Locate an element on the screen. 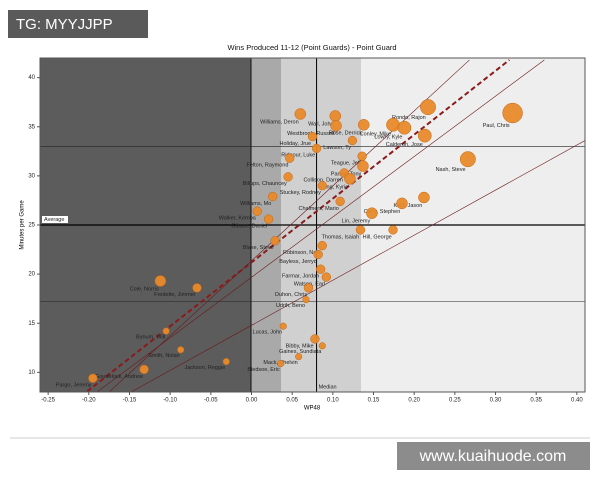 This screenshot has height=480, width=600. point-label: Williams, Mo is located at coordinates (255, 204).